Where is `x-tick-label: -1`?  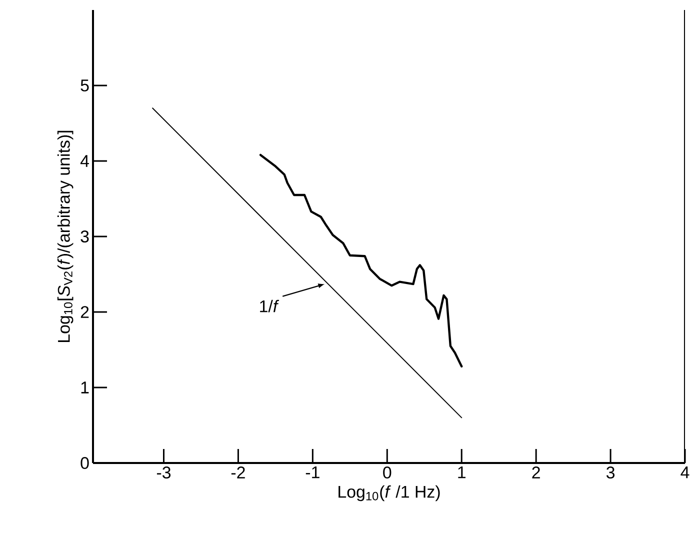 x-tick-label: -1 is located at coordinates (313, 472).